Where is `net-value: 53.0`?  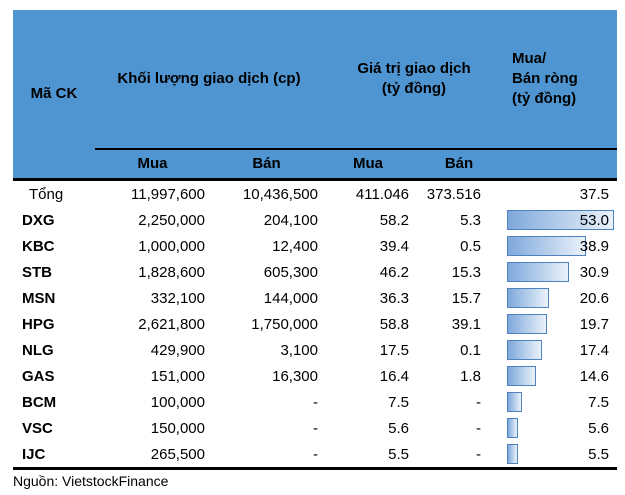 net-value: 53.0 is located at coordinates (594, 220).